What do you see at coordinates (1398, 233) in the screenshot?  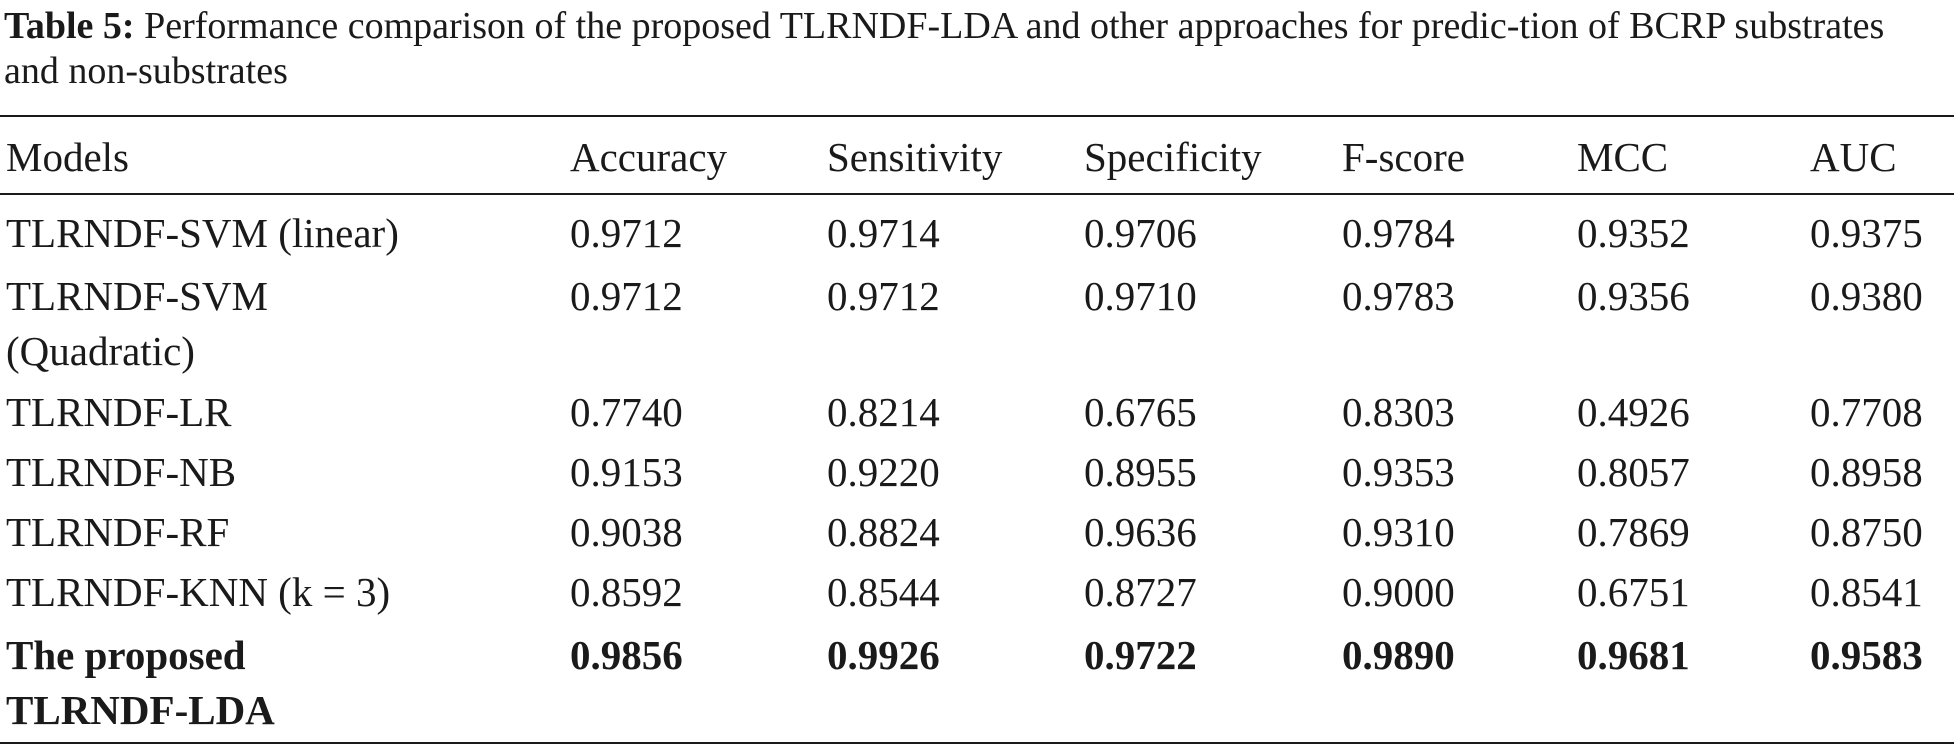 I see `f-score-cell: 0.9784` at bounding box center [1398, 233].